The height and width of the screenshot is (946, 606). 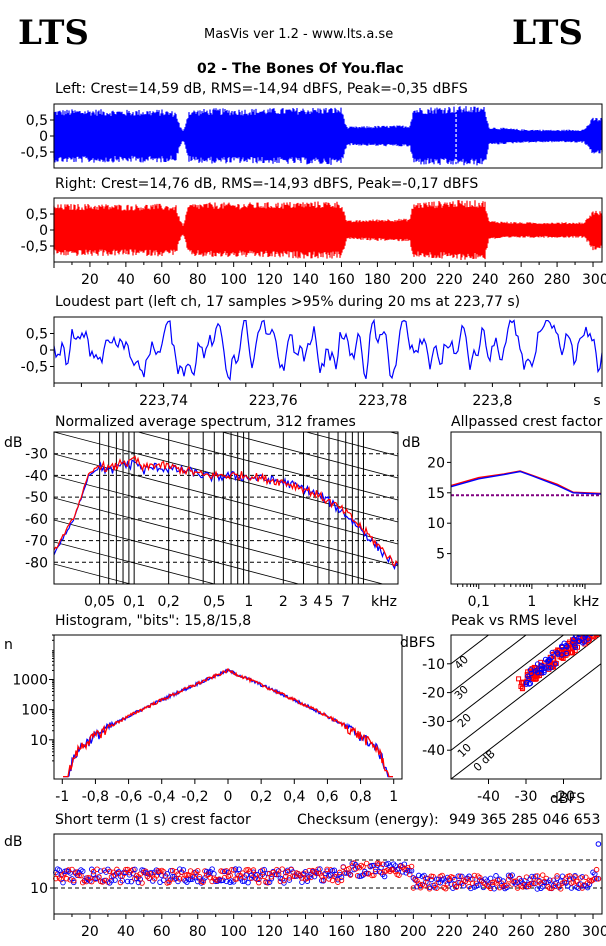 I want to click on histogram-left-curve, so click(x=228, y=723).